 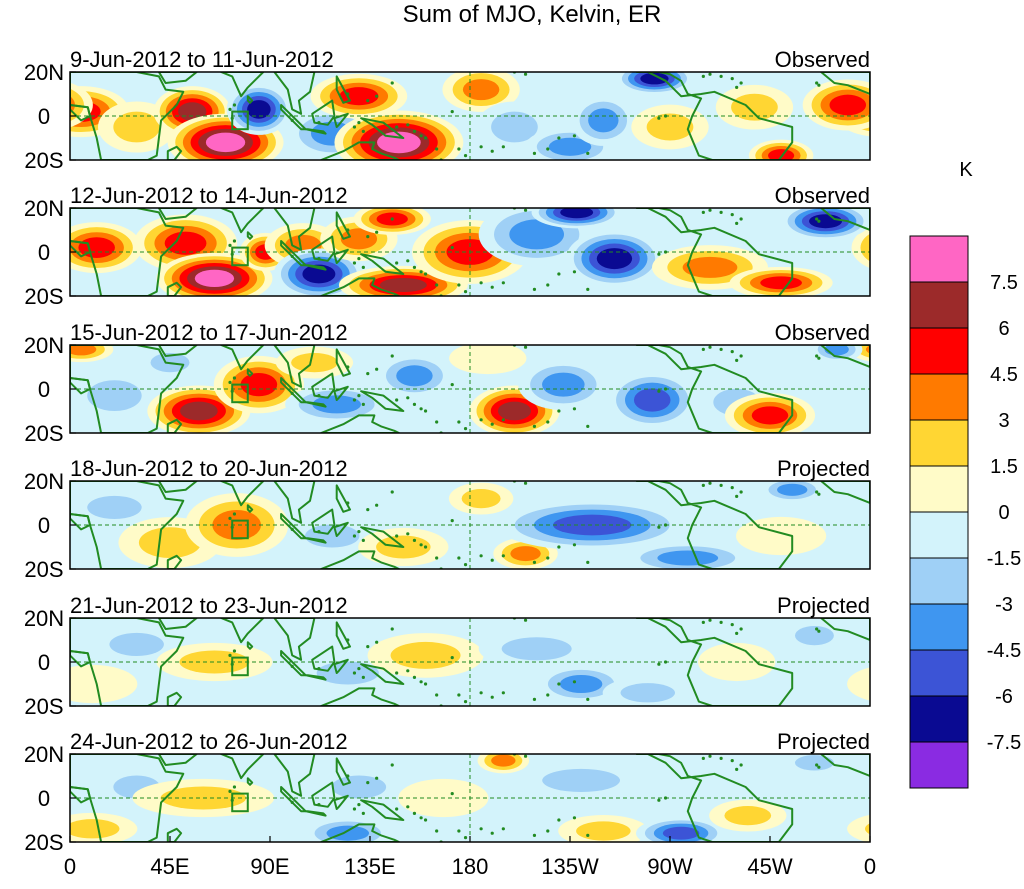 What do you see at coordinates (1004, 743) in the screenshot?
I see `colorbar-level-label: -7.5` at bounding box center [1004, 743].